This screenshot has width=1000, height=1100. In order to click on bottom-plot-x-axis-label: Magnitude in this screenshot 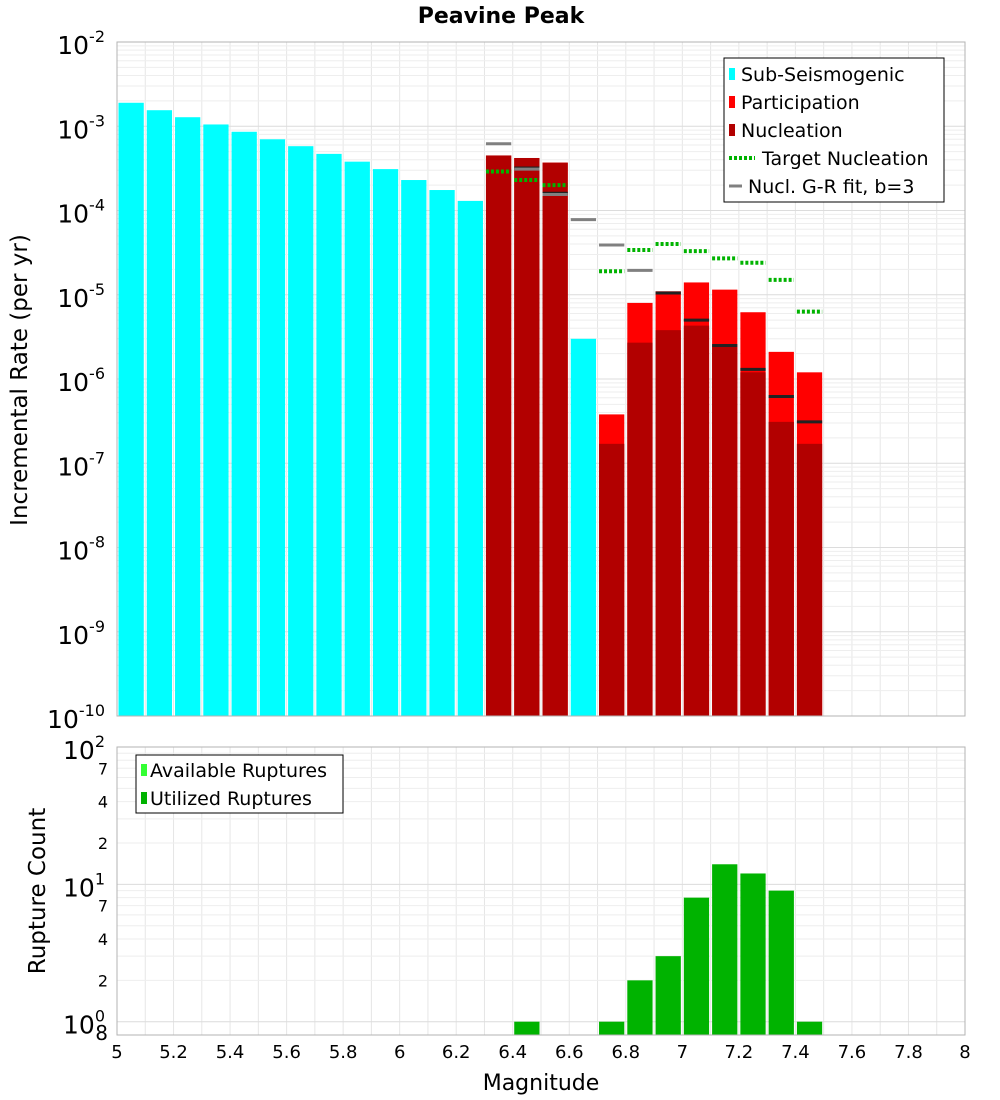, I will do `click(541, 1083)`.